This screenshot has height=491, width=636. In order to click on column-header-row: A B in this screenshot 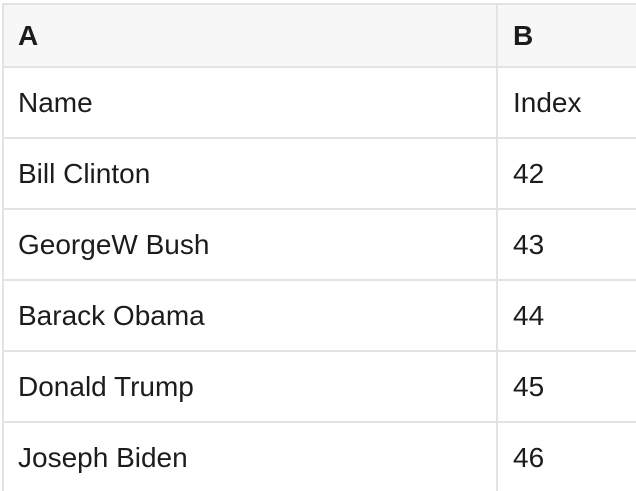, I will do `click(320, 36)`.